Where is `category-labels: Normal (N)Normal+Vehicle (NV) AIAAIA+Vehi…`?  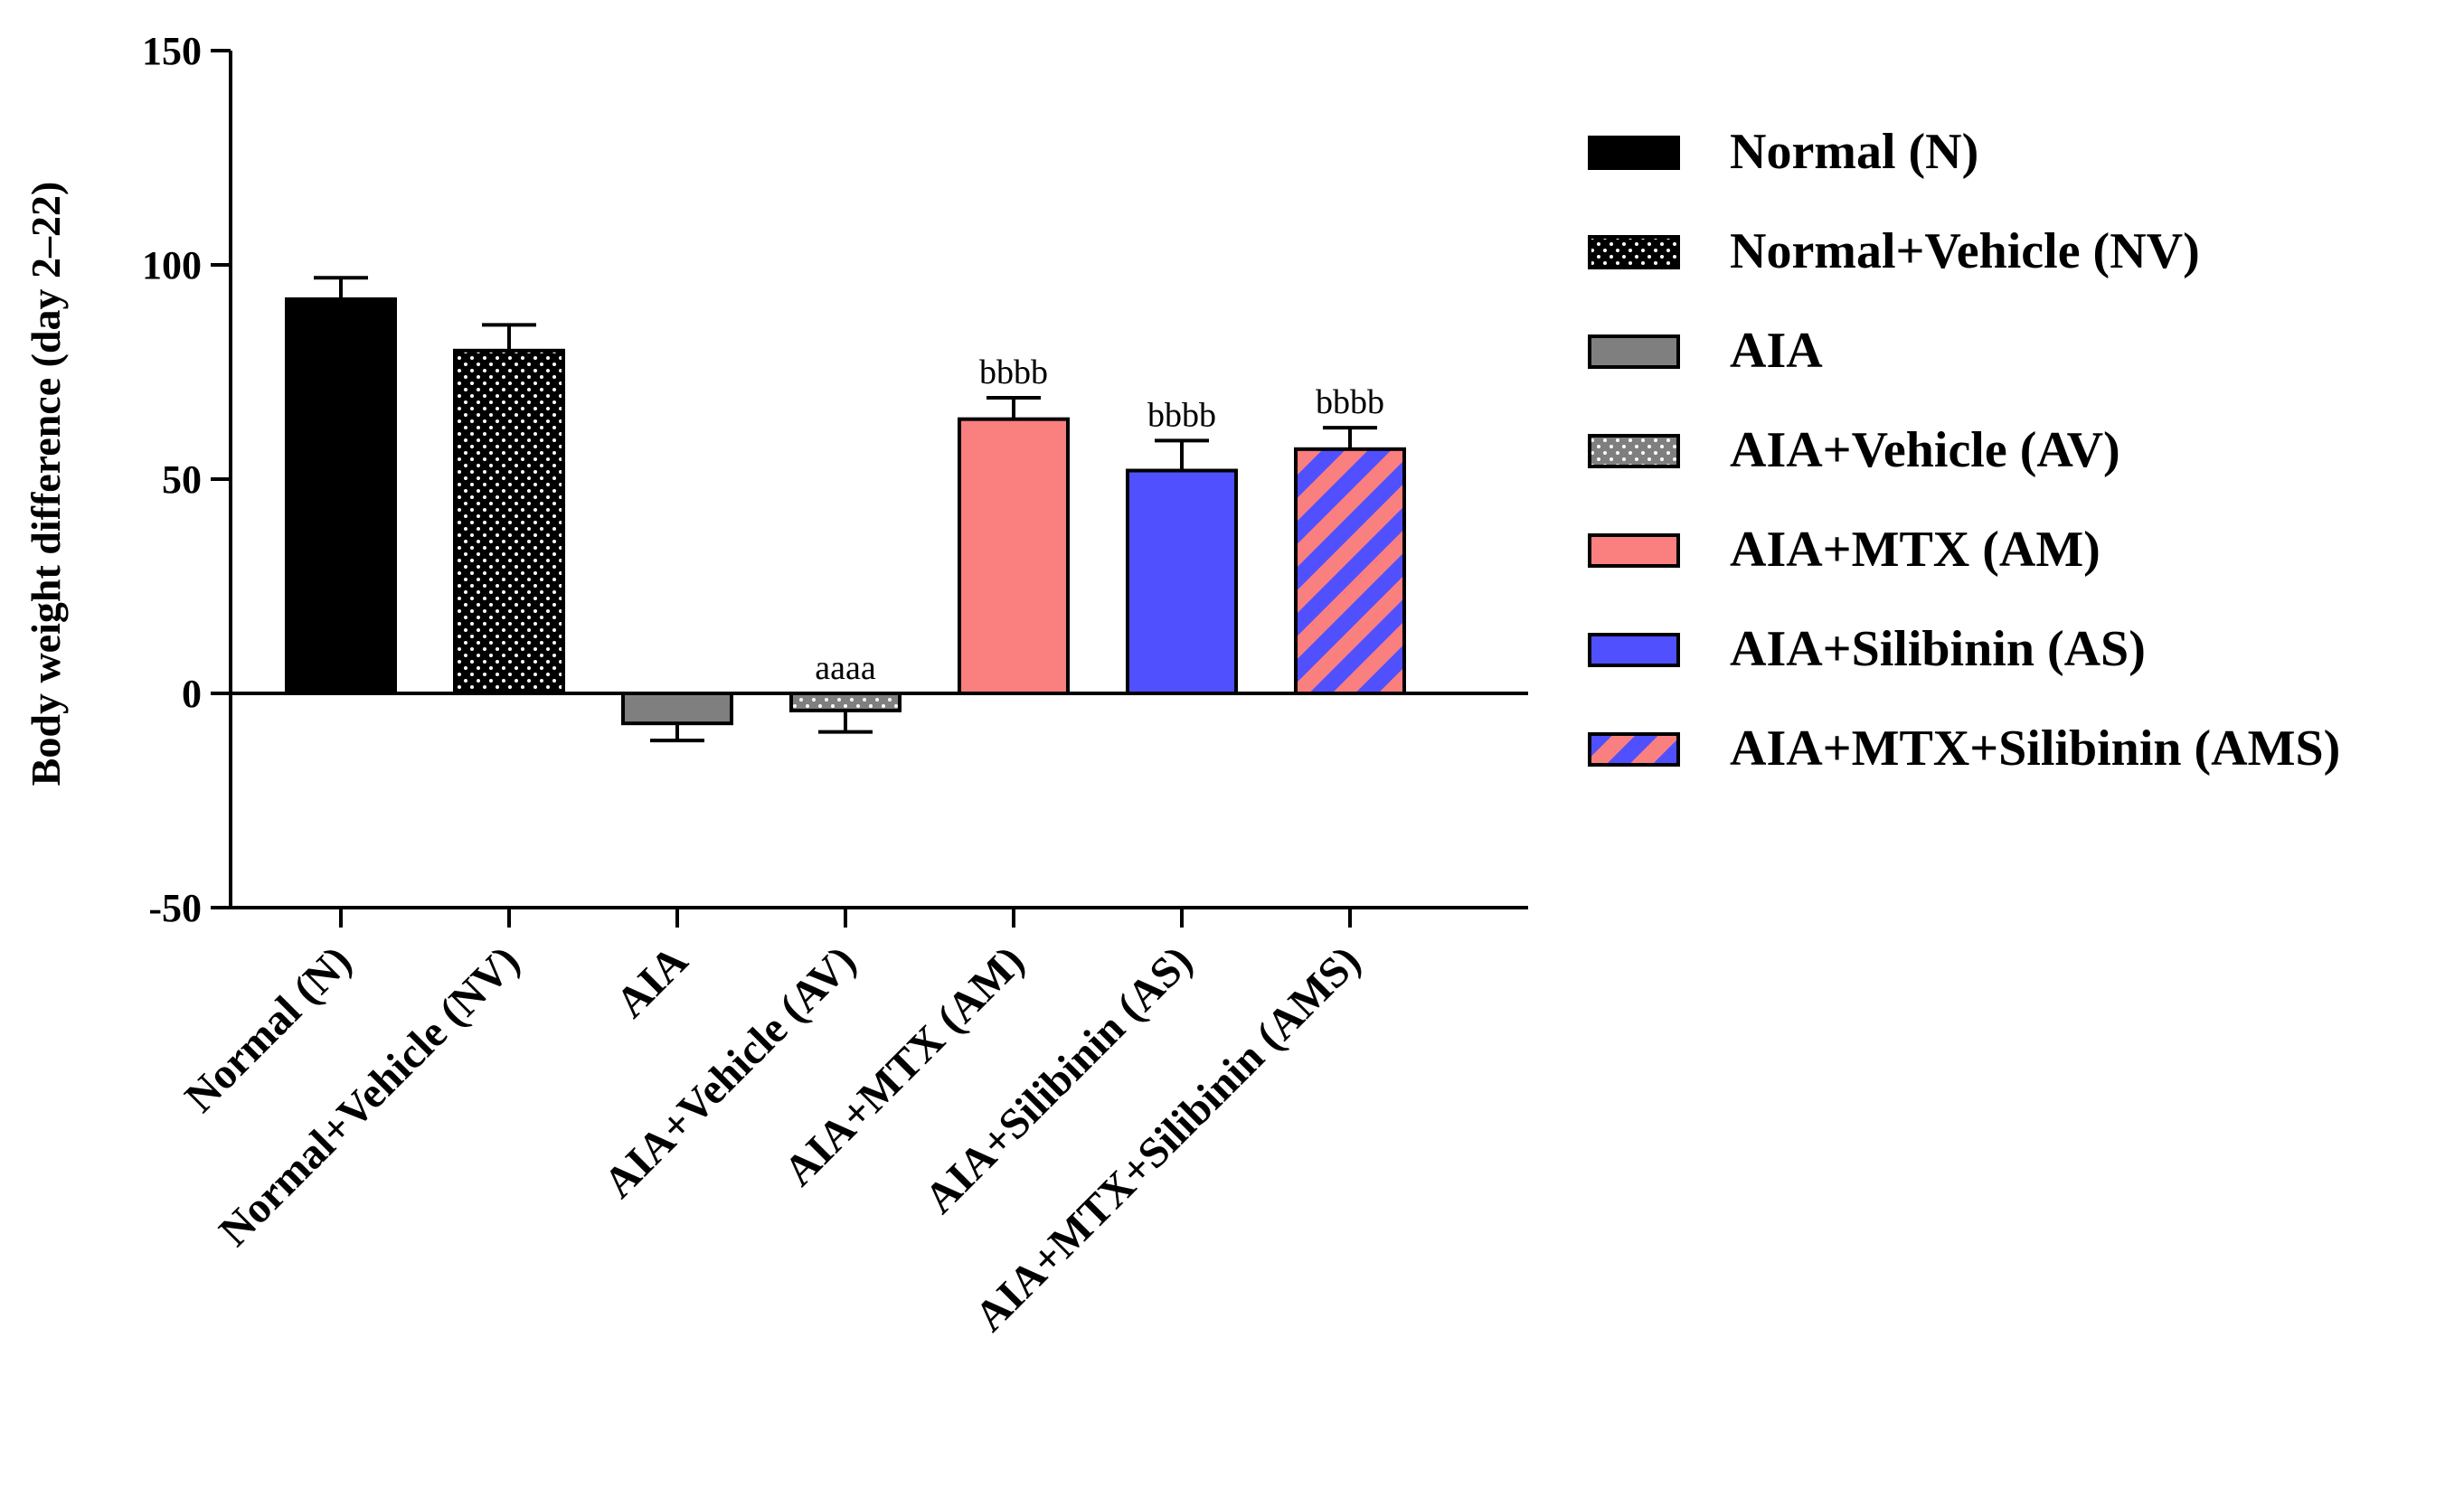
category-labels: Normal (N)Normal+Vehicle (NV) AIAAIA+Vehi… is located at coordinates (772, 1124).